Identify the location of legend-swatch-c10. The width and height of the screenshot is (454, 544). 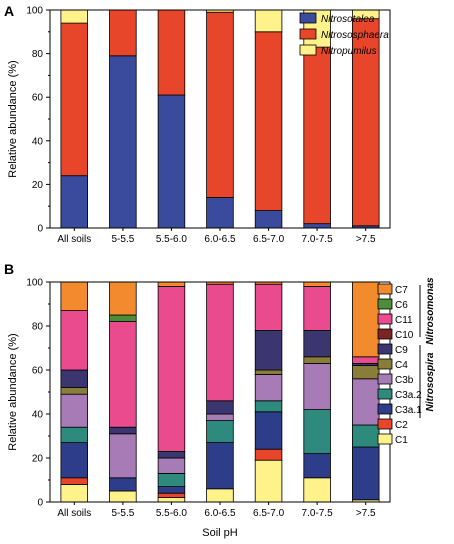
(385, 334).